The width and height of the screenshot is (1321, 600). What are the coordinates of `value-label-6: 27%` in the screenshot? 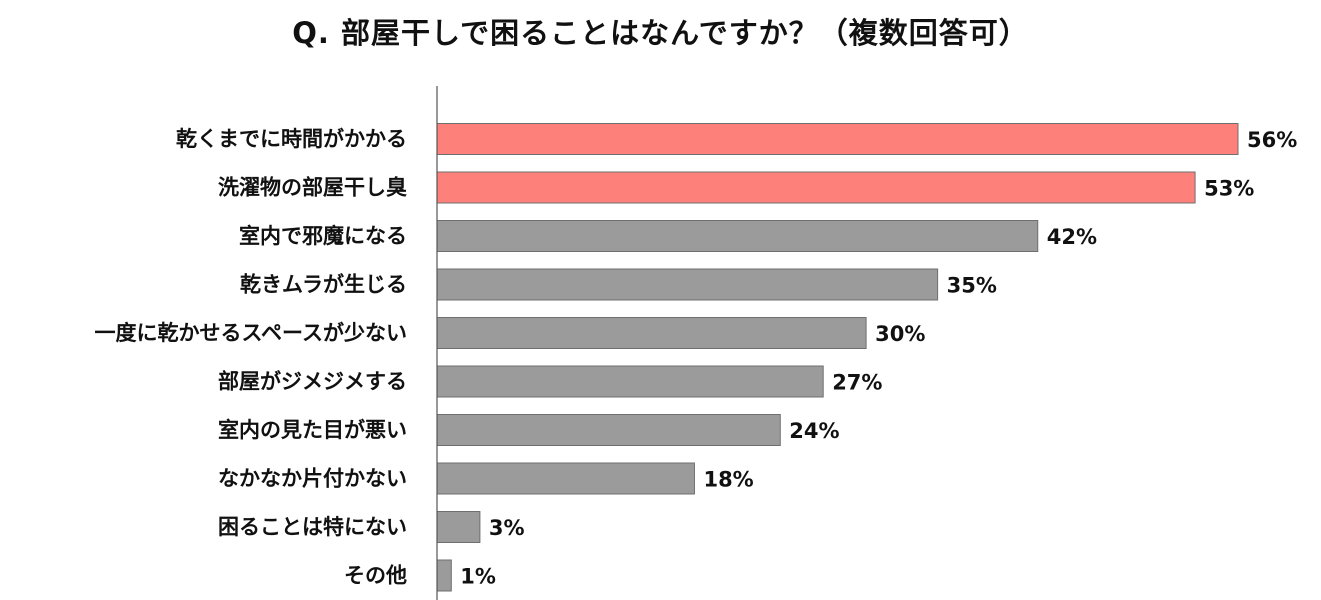 It's located at (857, 383).